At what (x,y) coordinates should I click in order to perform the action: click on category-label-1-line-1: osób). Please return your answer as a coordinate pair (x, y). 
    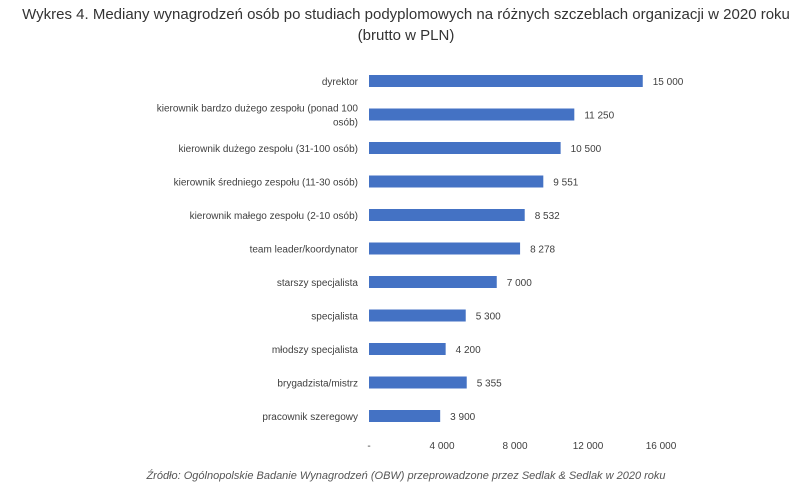
    Looking at the image, I should click on (345, 123).